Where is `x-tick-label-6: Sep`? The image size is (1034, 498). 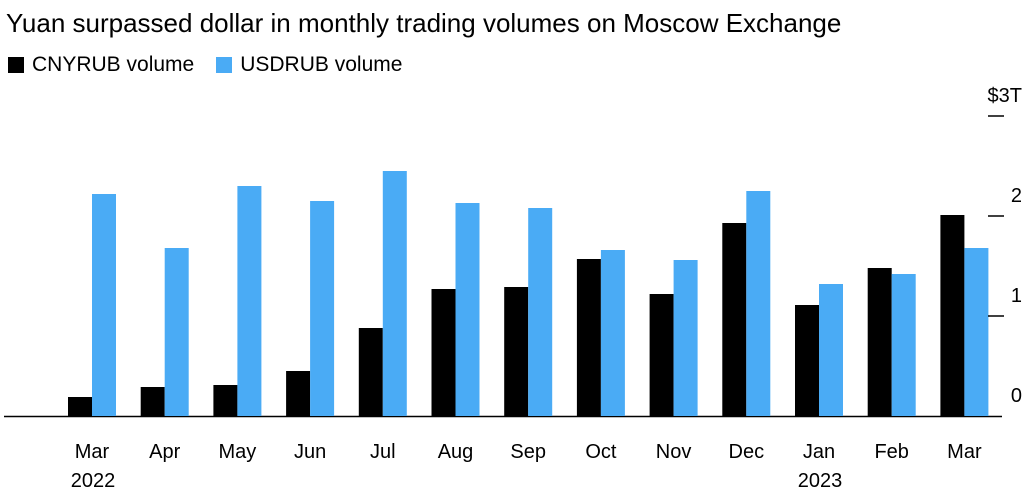 x-tick-label-6: Sep is located at coordinates (528, 452).